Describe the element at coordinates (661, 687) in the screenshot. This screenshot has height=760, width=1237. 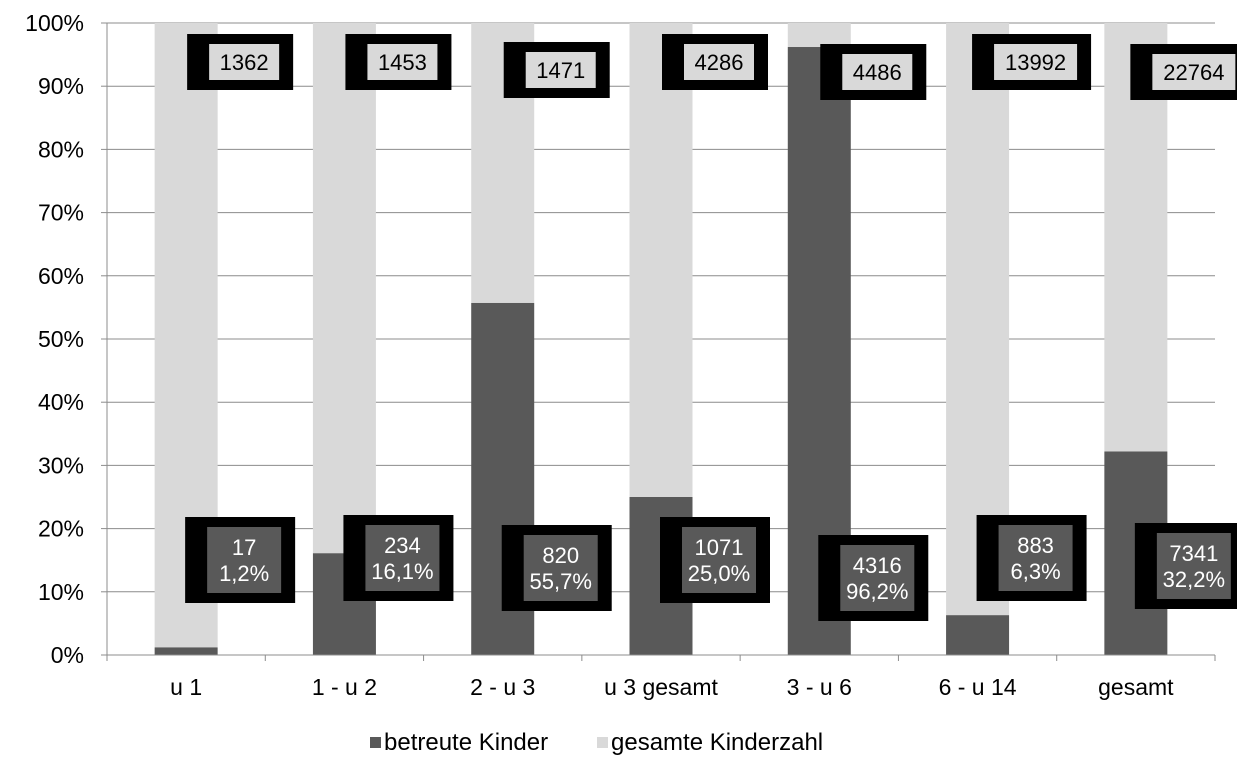
I see `x-tick-label: u 3 gesamt` at that location.